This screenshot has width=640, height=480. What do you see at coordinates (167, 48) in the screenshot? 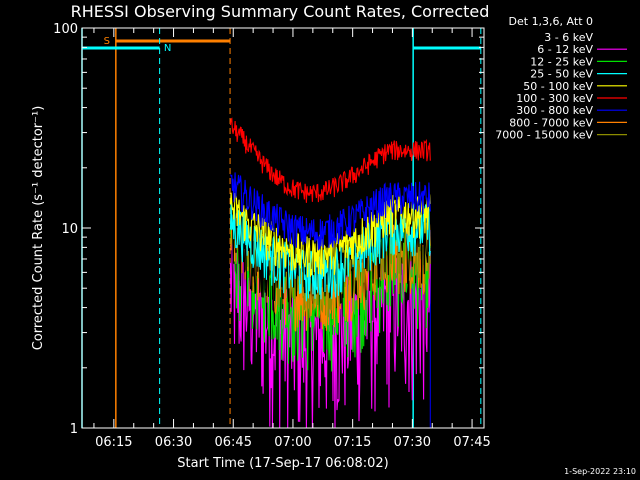
I see `night-label: N` at bounding box center [167, 48].